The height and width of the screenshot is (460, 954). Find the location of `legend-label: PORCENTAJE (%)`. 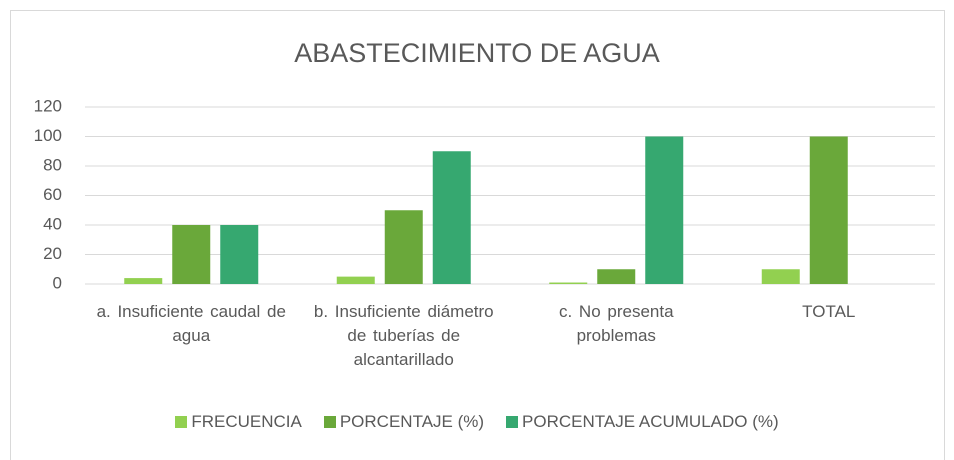

legend-label: PORCENTAJE (%) is located at coordinates (412, 421).